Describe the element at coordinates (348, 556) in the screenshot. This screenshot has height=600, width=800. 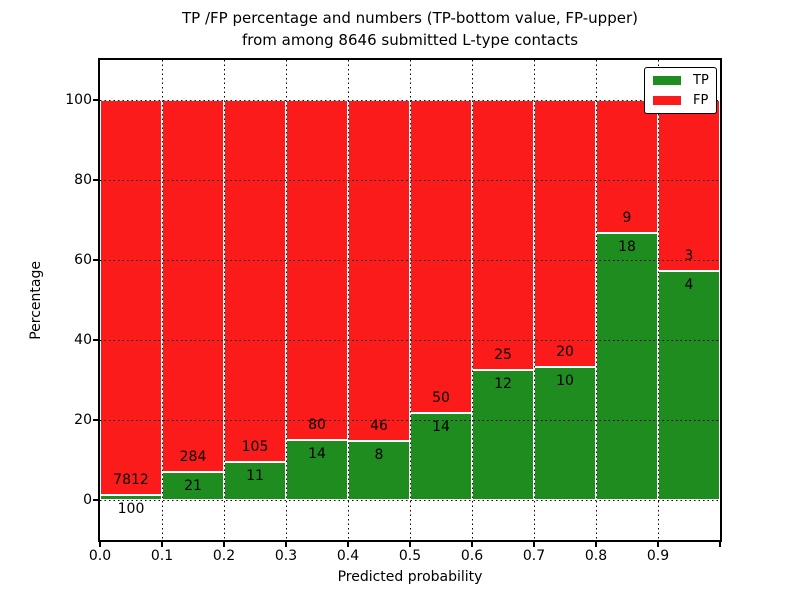
I see `x-tick-label: 0.4` at that location.